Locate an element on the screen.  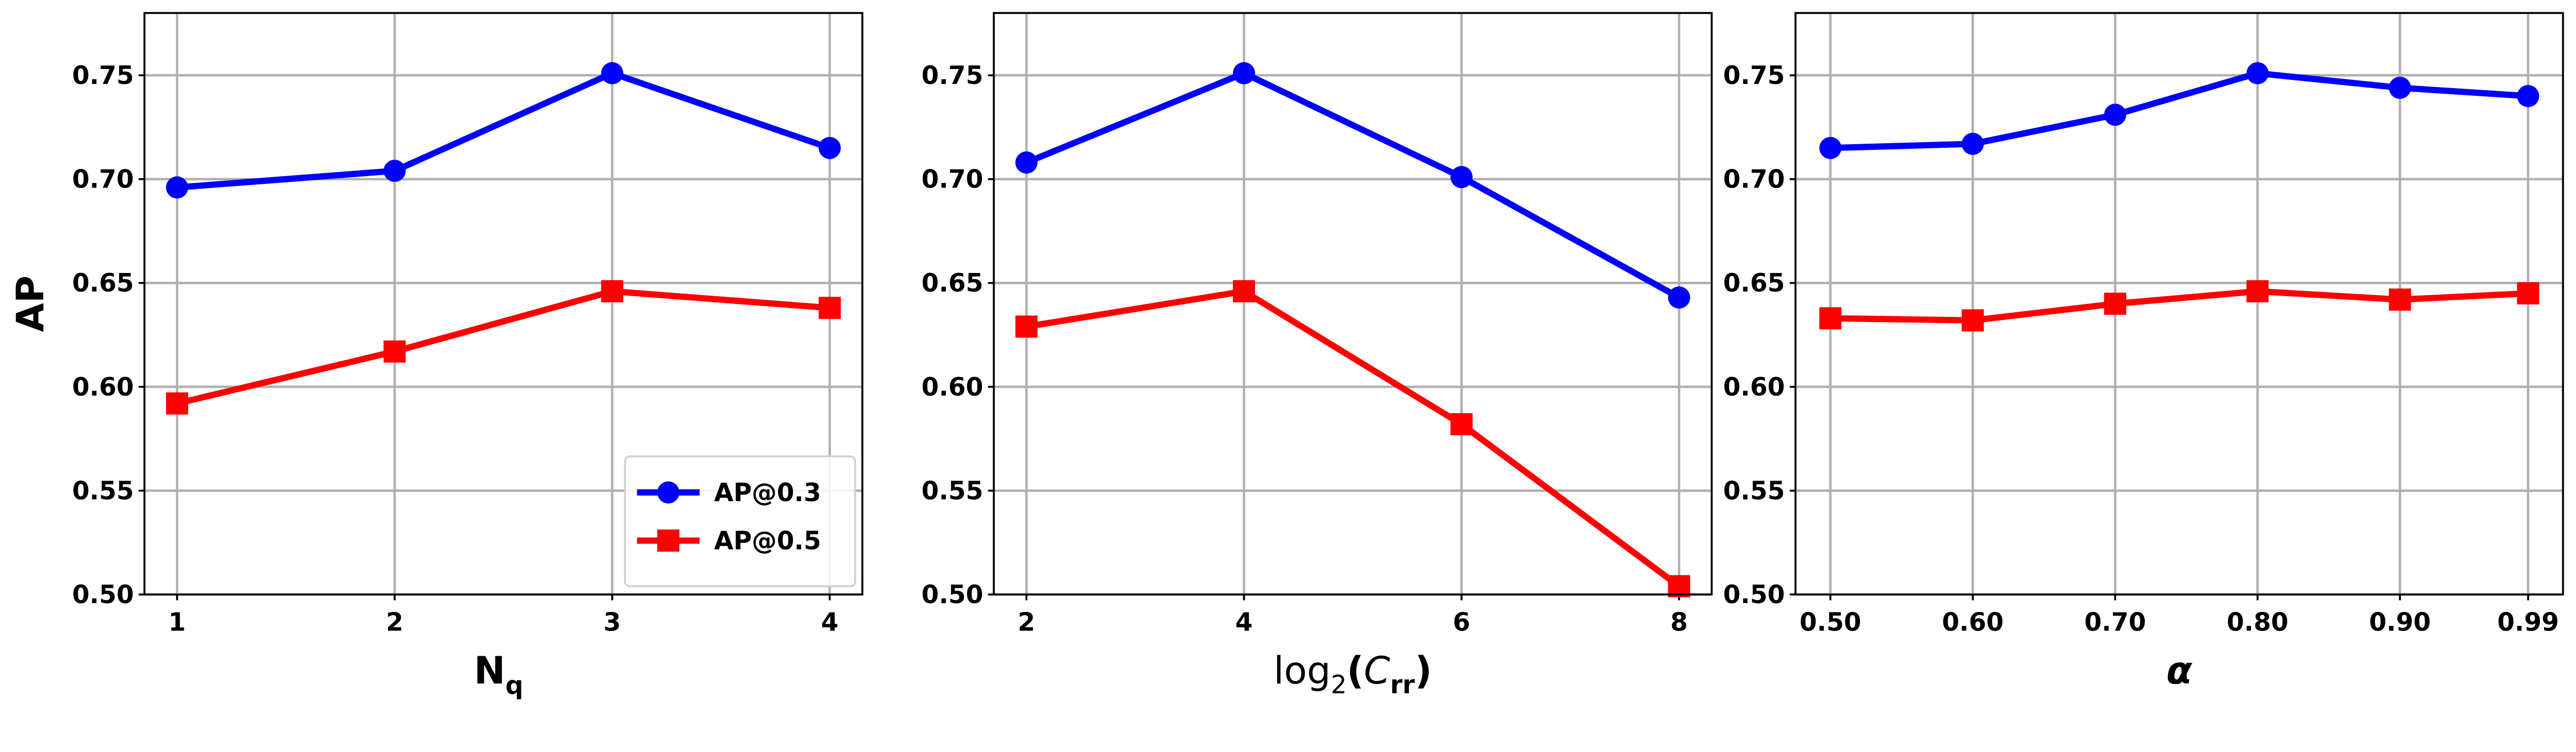
y-axis-label: AP is located at coordinates (31, 304).